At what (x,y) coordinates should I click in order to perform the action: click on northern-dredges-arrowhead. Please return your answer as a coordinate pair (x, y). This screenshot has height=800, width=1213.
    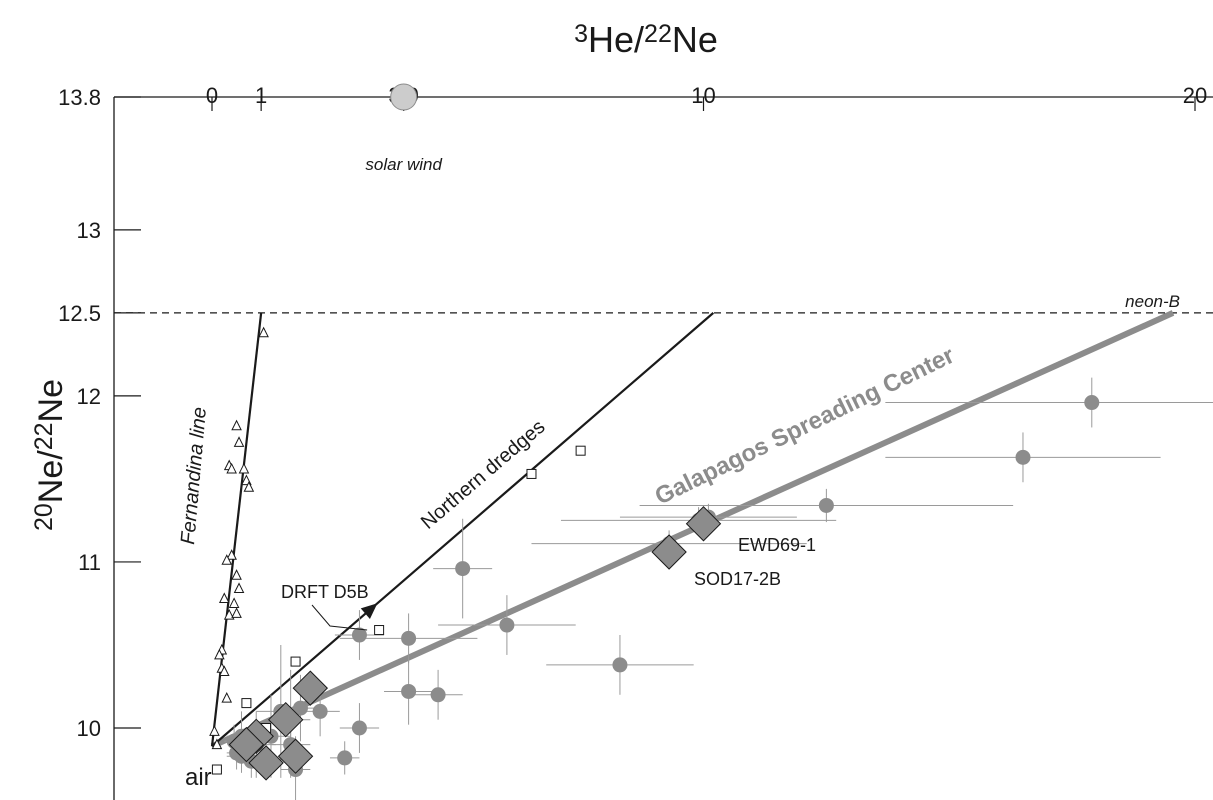
    Looking at the image, I should click on (369, 611).